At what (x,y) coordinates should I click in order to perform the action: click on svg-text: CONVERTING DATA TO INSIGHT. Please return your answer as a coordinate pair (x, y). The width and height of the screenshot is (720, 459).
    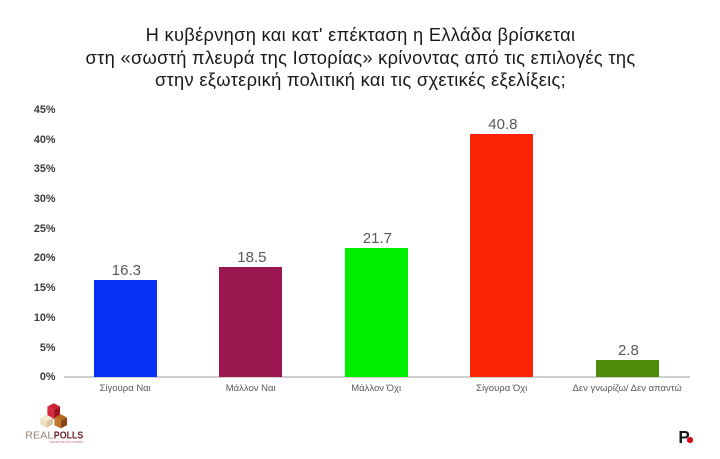
    Looking at the image, I should click on (66, 442).